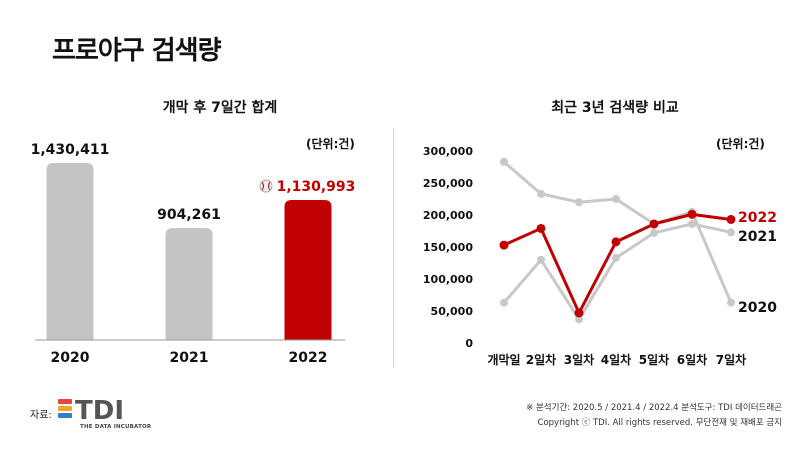  Describe the element at coordinates (452, 311) in the screenshot. I see `y-tick-label: 50,000` at that location.